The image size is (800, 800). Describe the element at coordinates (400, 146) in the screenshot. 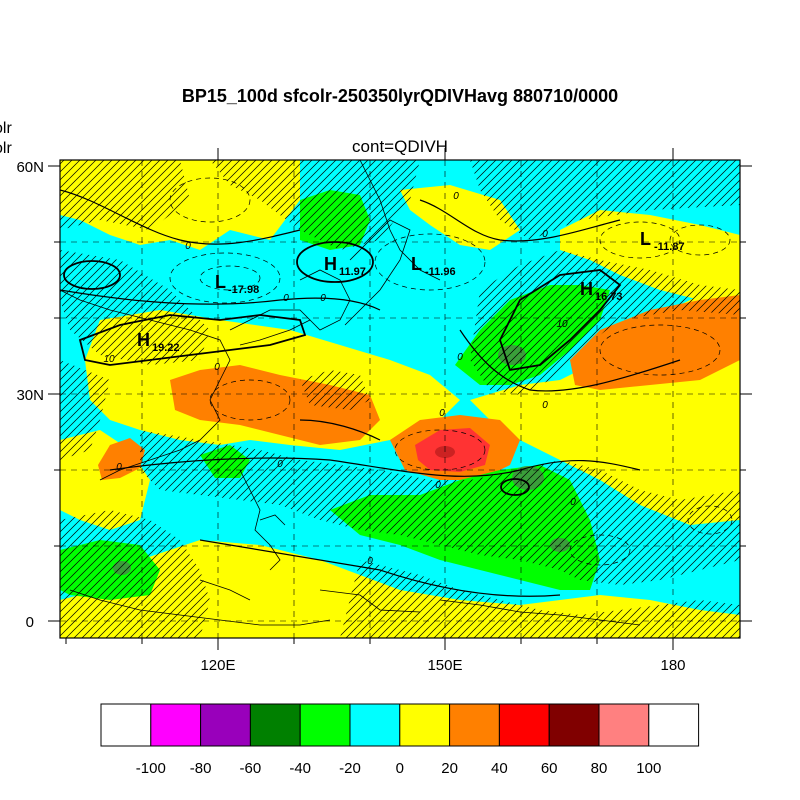

I see `contour-subtitle: cont=QDIVH` at that location.